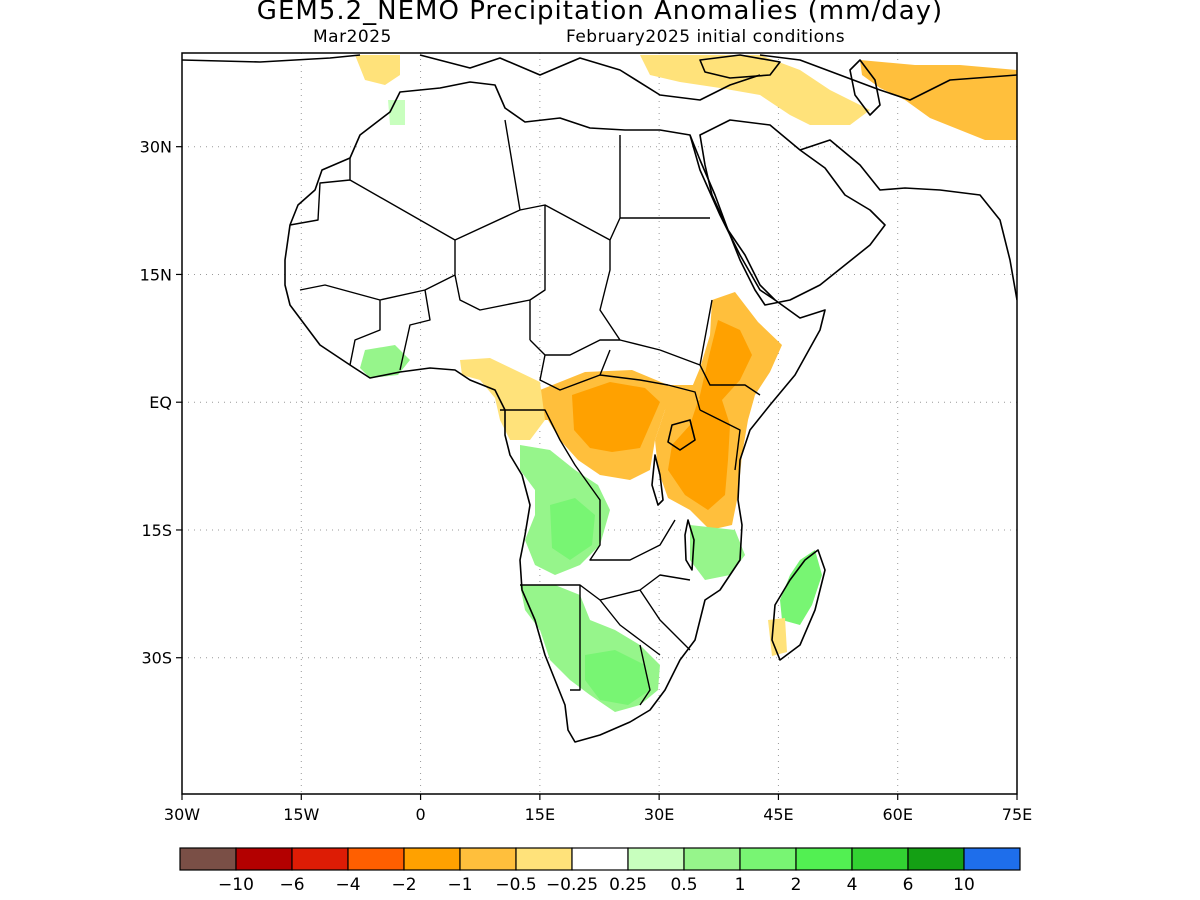 This screenshot has height=900, width=1200. Describe the element at coordinates (778, 814) in the screenshot. I see `x-tick-label: 45E` at that location.